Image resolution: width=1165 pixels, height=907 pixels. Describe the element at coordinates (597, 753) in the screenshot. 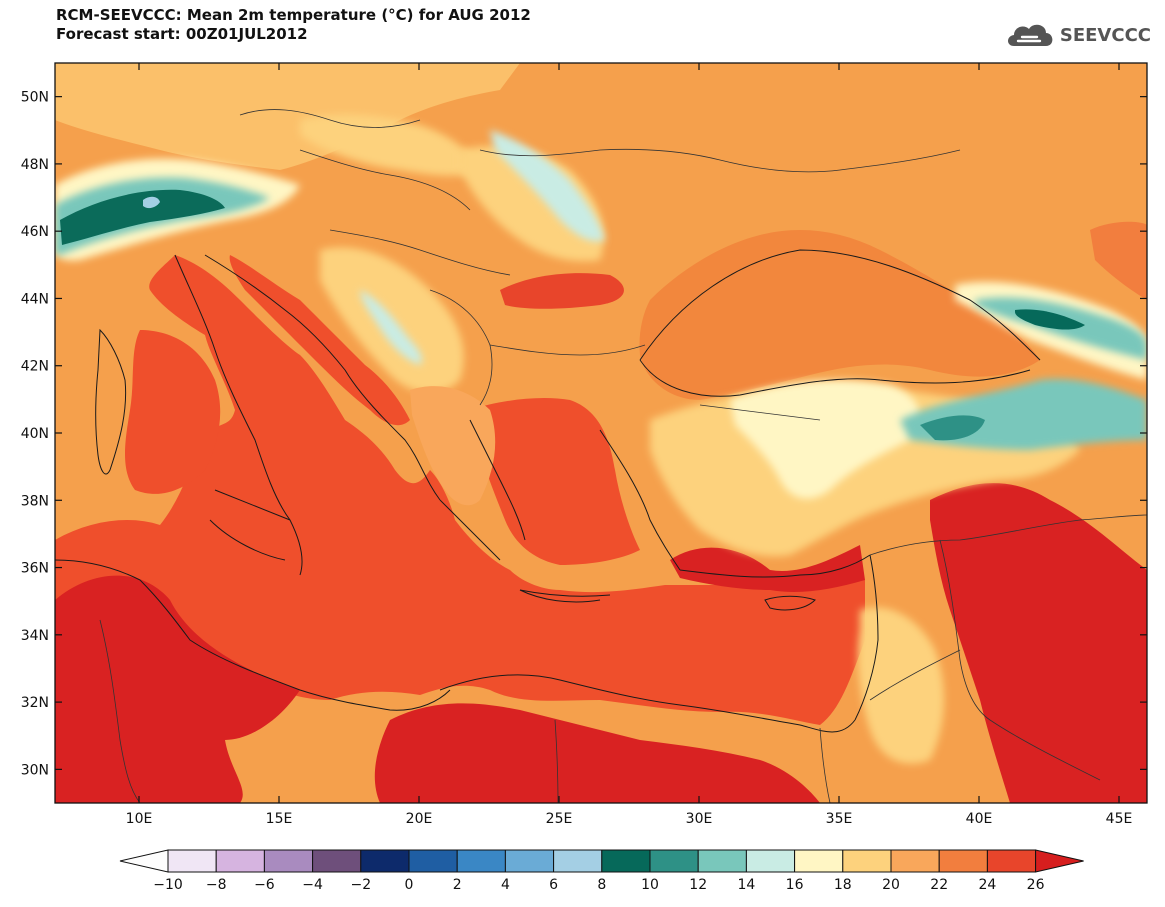

I see `libya-egypt-hot` at that location.